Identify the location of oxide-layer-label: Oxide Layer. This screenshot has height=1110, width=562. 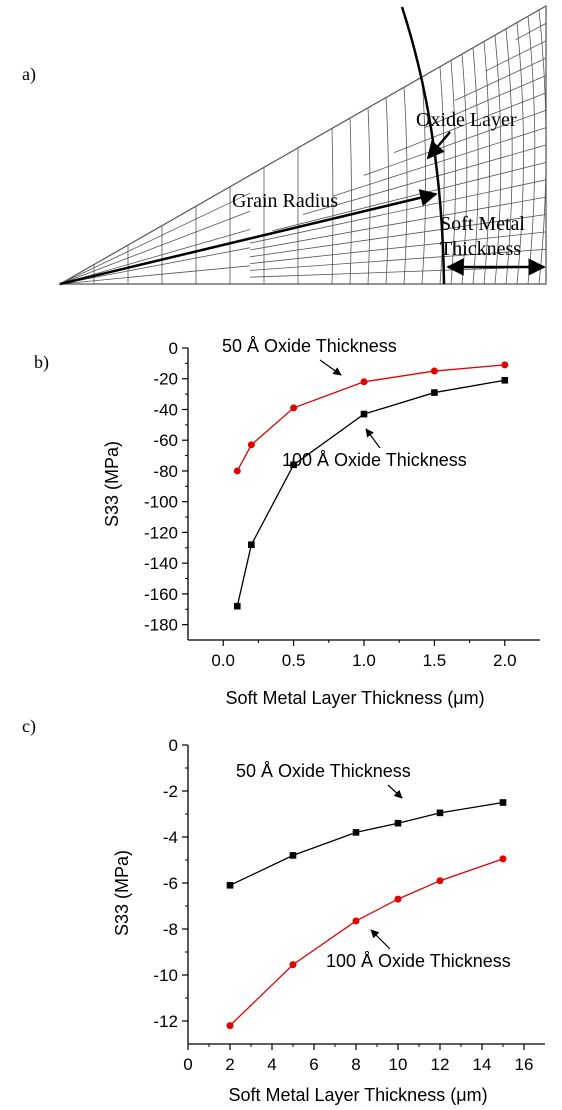
(466, 120).